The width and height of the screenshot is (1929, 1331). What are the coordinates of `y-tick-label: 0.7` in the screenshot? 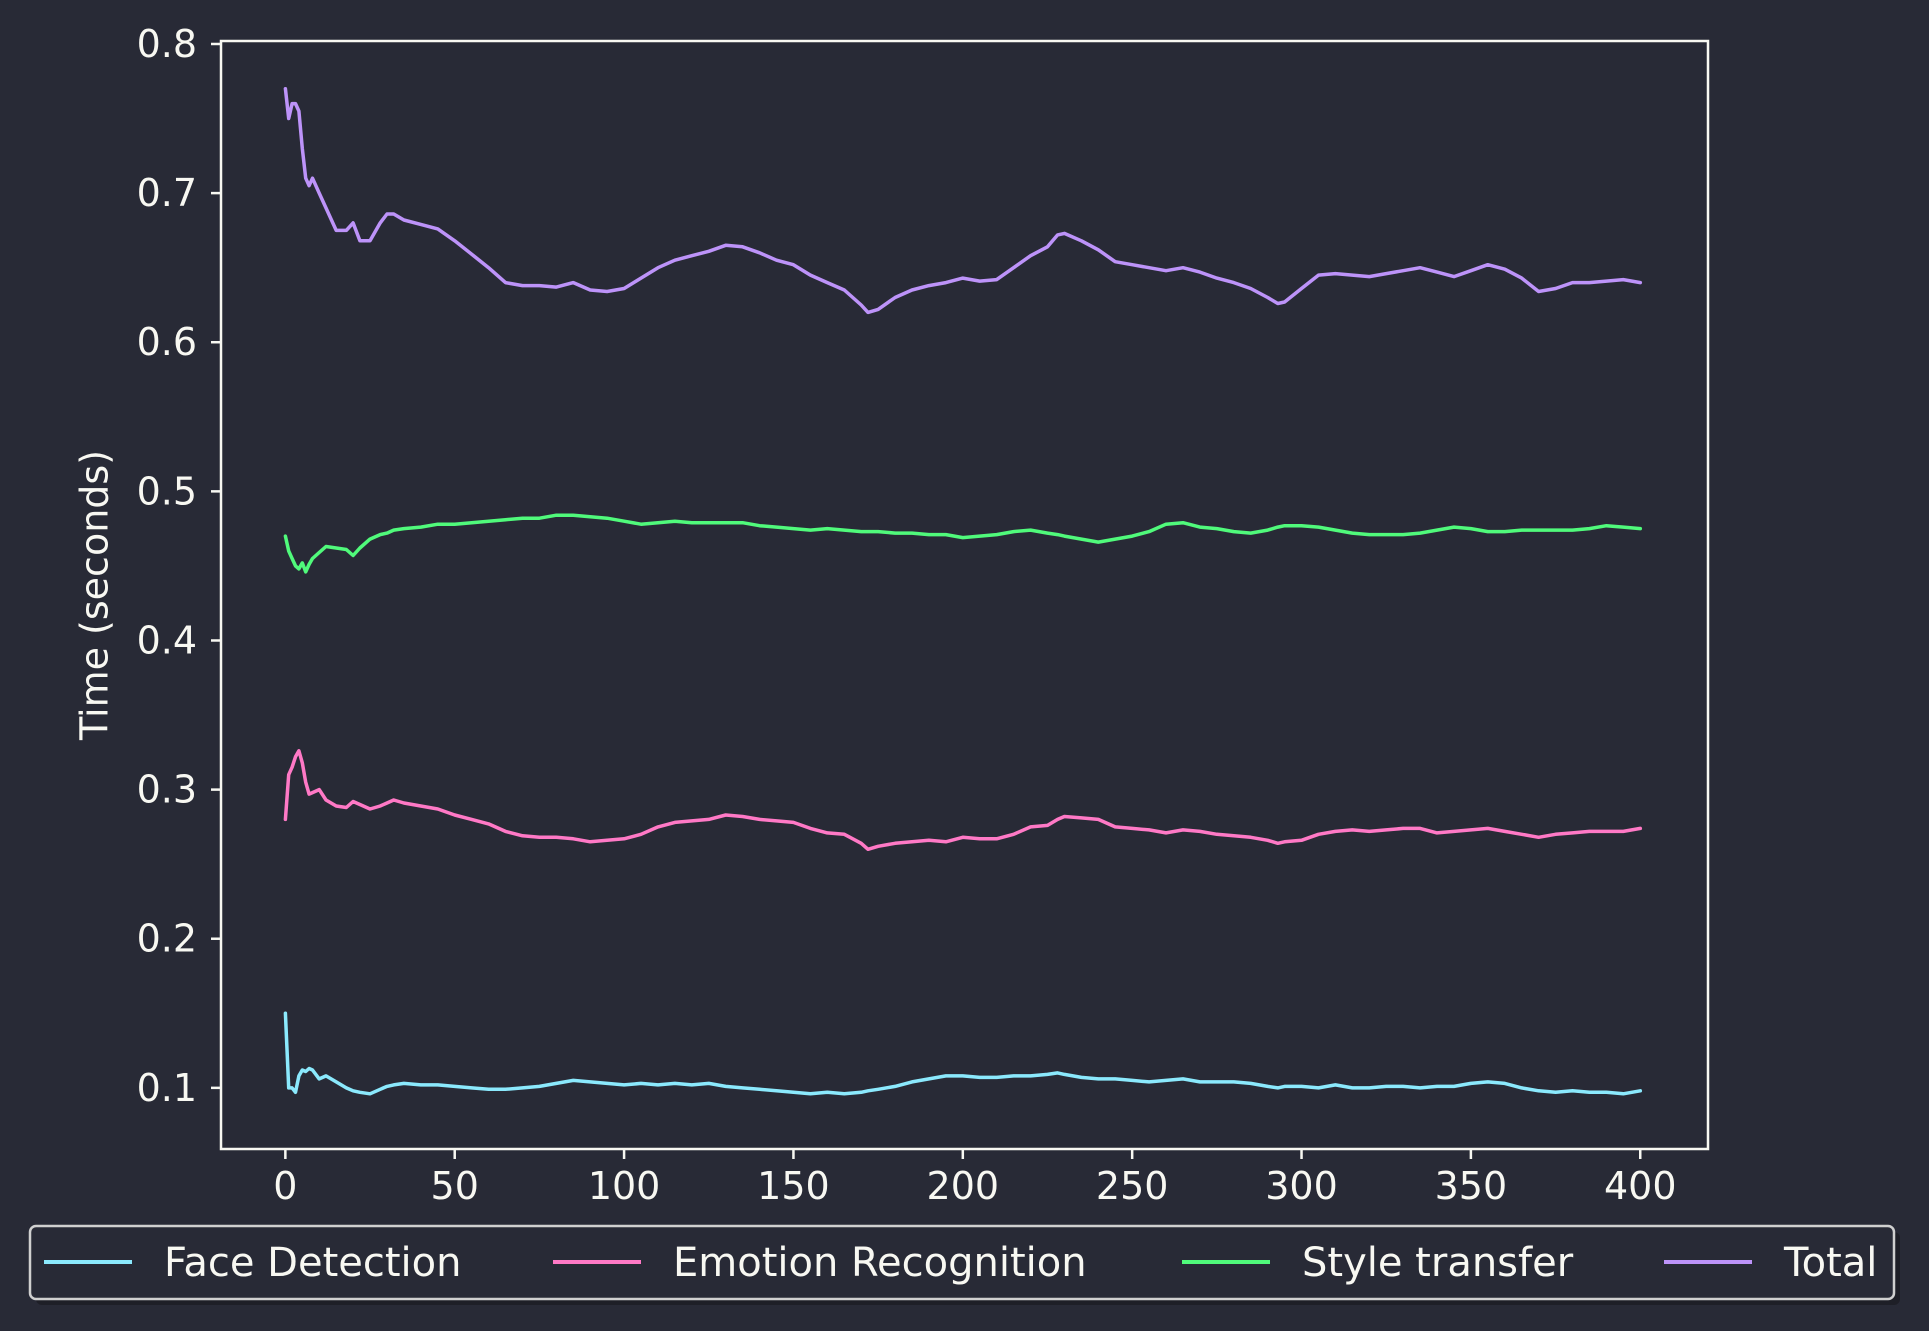 It's located at (167, 193).